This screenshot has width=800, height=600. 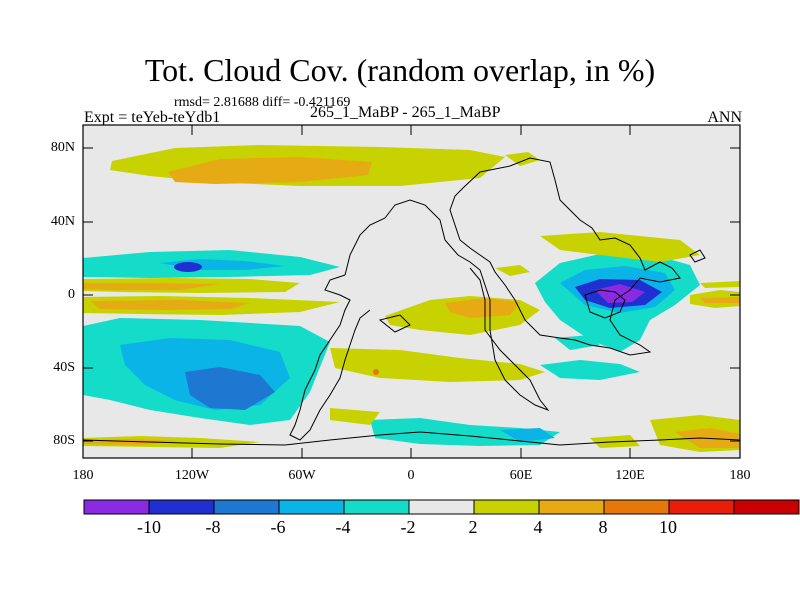 I want to click on lon-label: 60W, so click(x=302, y=475).